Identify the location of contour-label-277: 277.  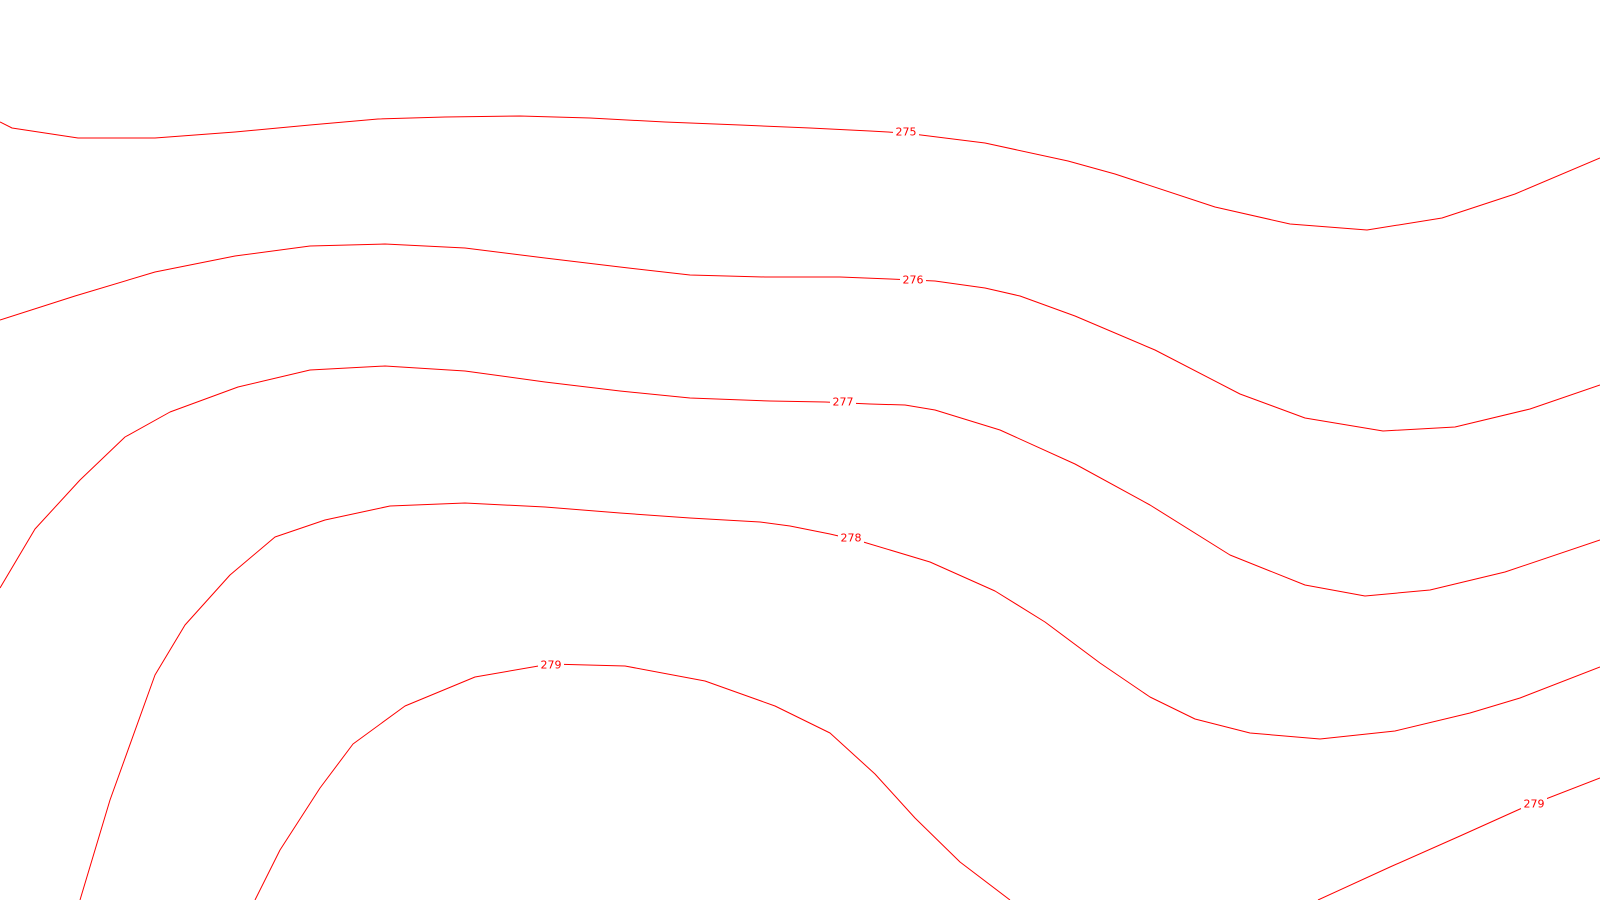
(843, 402).